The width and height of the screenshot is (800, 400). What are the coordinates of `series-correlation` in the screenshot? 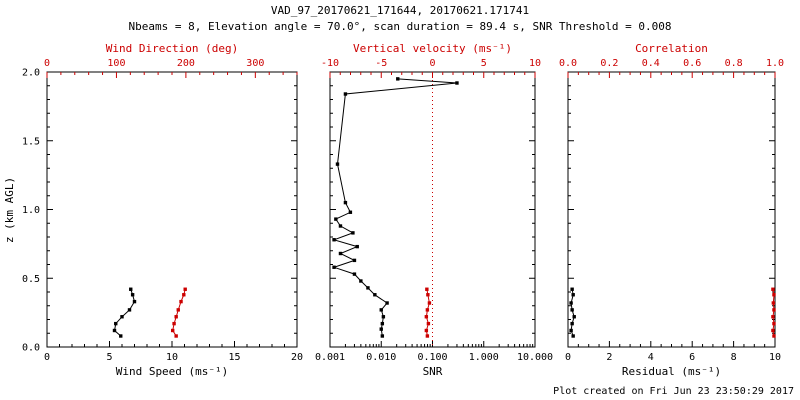 It's located at (773, 312).